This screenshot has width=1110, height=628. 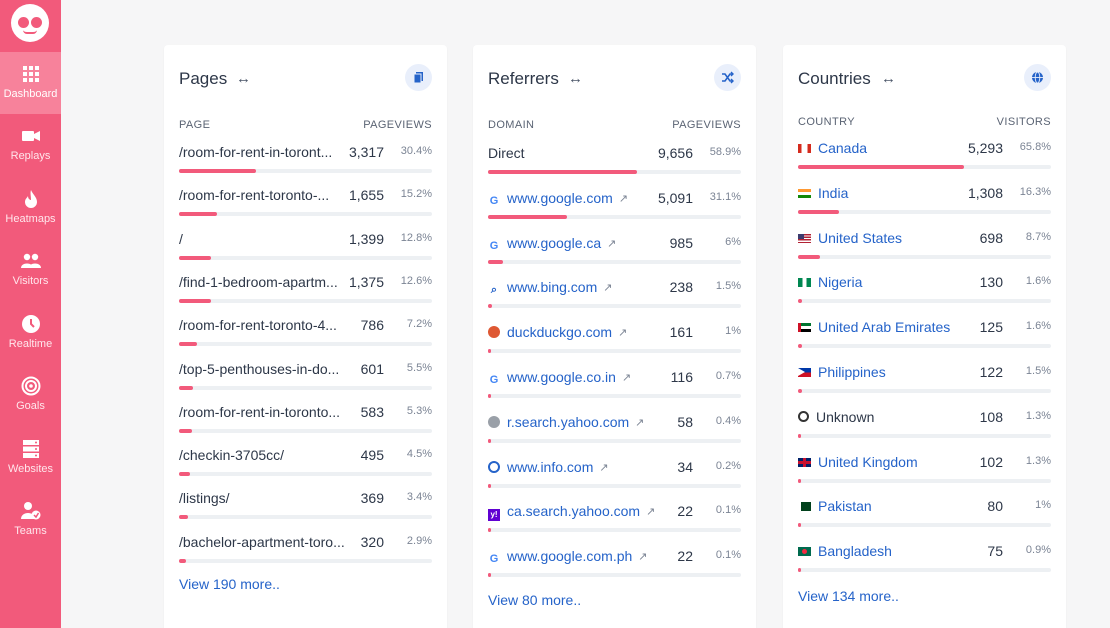 What do you see at coordinates (924, 158) in the screenshot?
I see `table-row: Canada 5,293 65.8%` at bounding box center [924, 158].